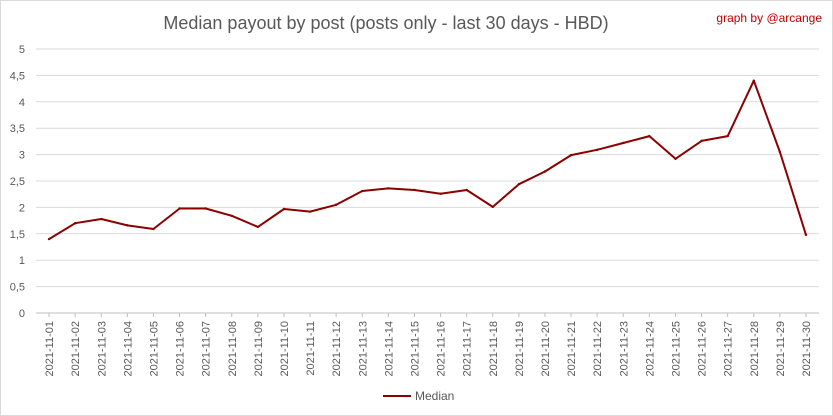 This screenshot has width=833, height=416. I want to click on y-tick-label: 1, so click(22, 261).